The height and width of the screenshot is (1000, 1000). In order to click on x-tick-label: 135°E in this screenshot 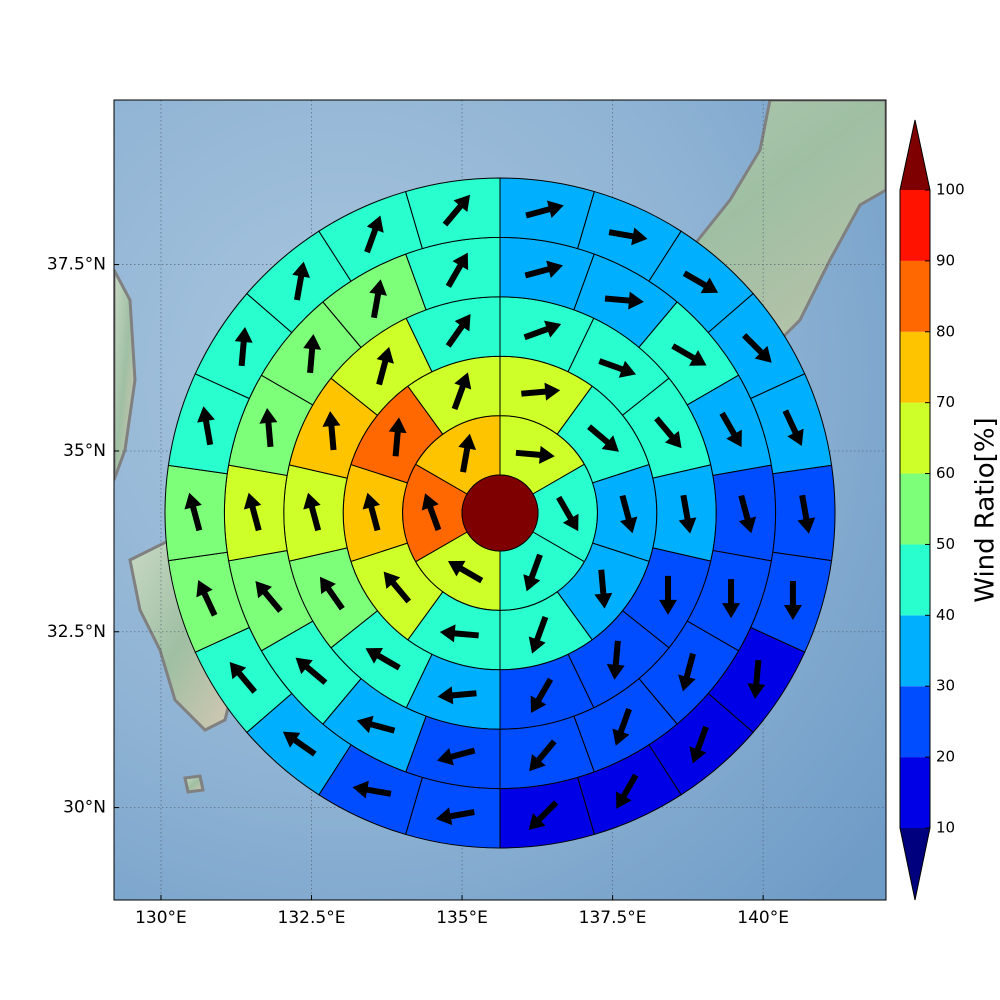, I will do `click(462, 918)`.